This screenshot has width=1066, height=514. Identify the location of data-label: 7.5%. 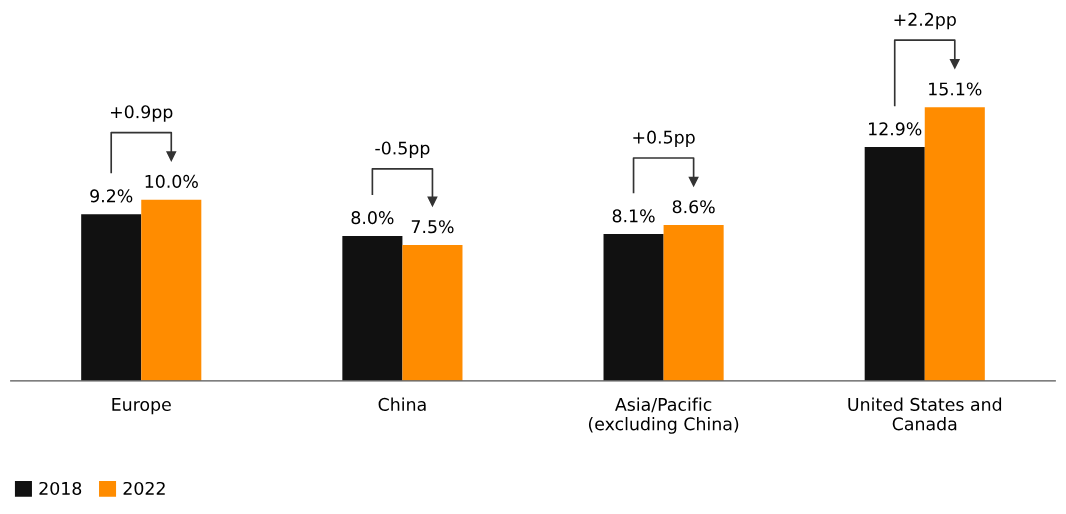
(432, 227).